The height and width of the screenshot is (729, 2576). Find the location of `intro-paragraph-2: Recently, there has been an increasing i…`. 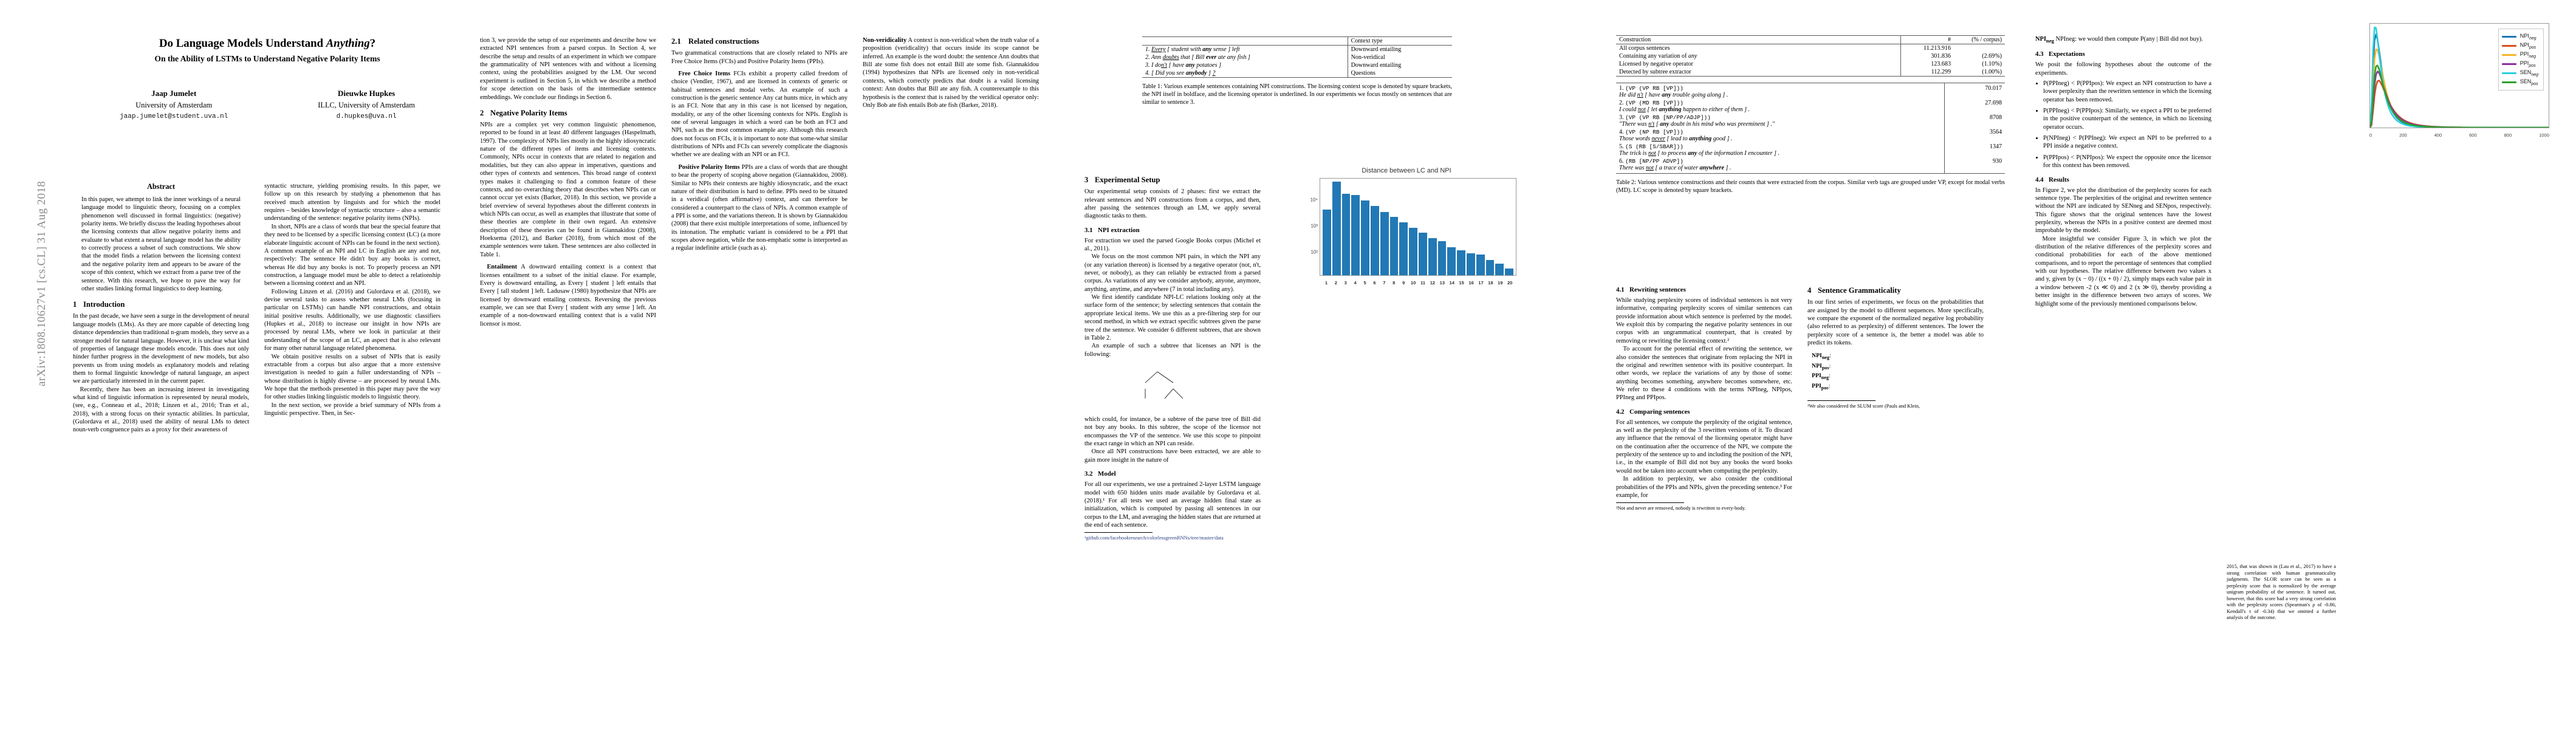

intro-paragraph-2: Recently, there has been an increasing i… is located at coordinates (161, 410).